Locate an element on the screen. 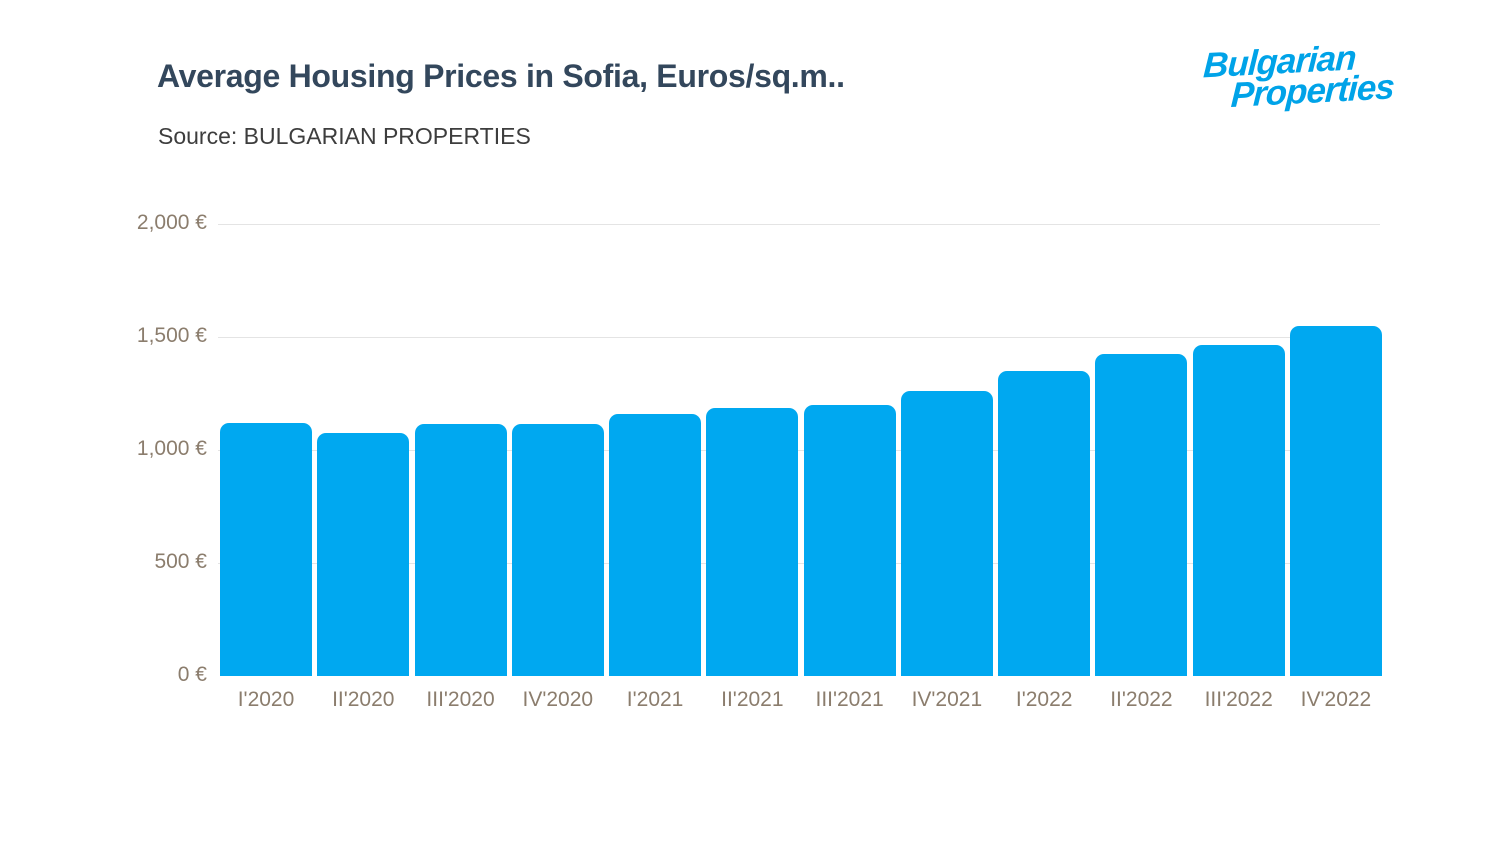 Image resolution: width=1500 pixels, height=844 pixels. bar-III'2021 is located at coordinates (849, 540).